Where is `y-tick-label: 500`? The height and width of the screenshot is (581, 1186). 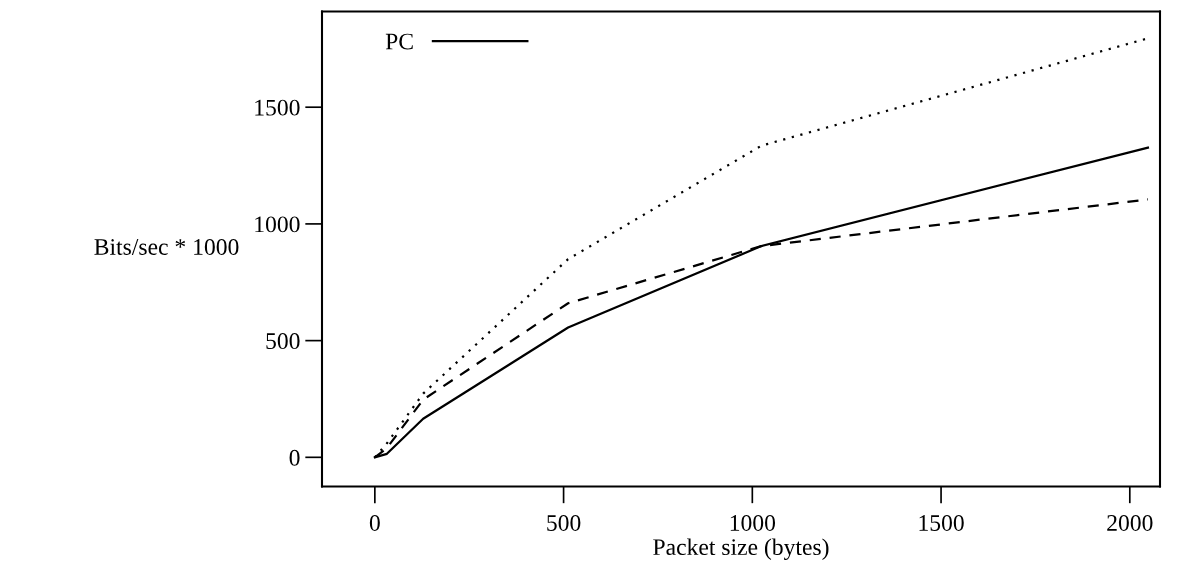 y-tick-label: 500 is located at coordinates (283, 341).